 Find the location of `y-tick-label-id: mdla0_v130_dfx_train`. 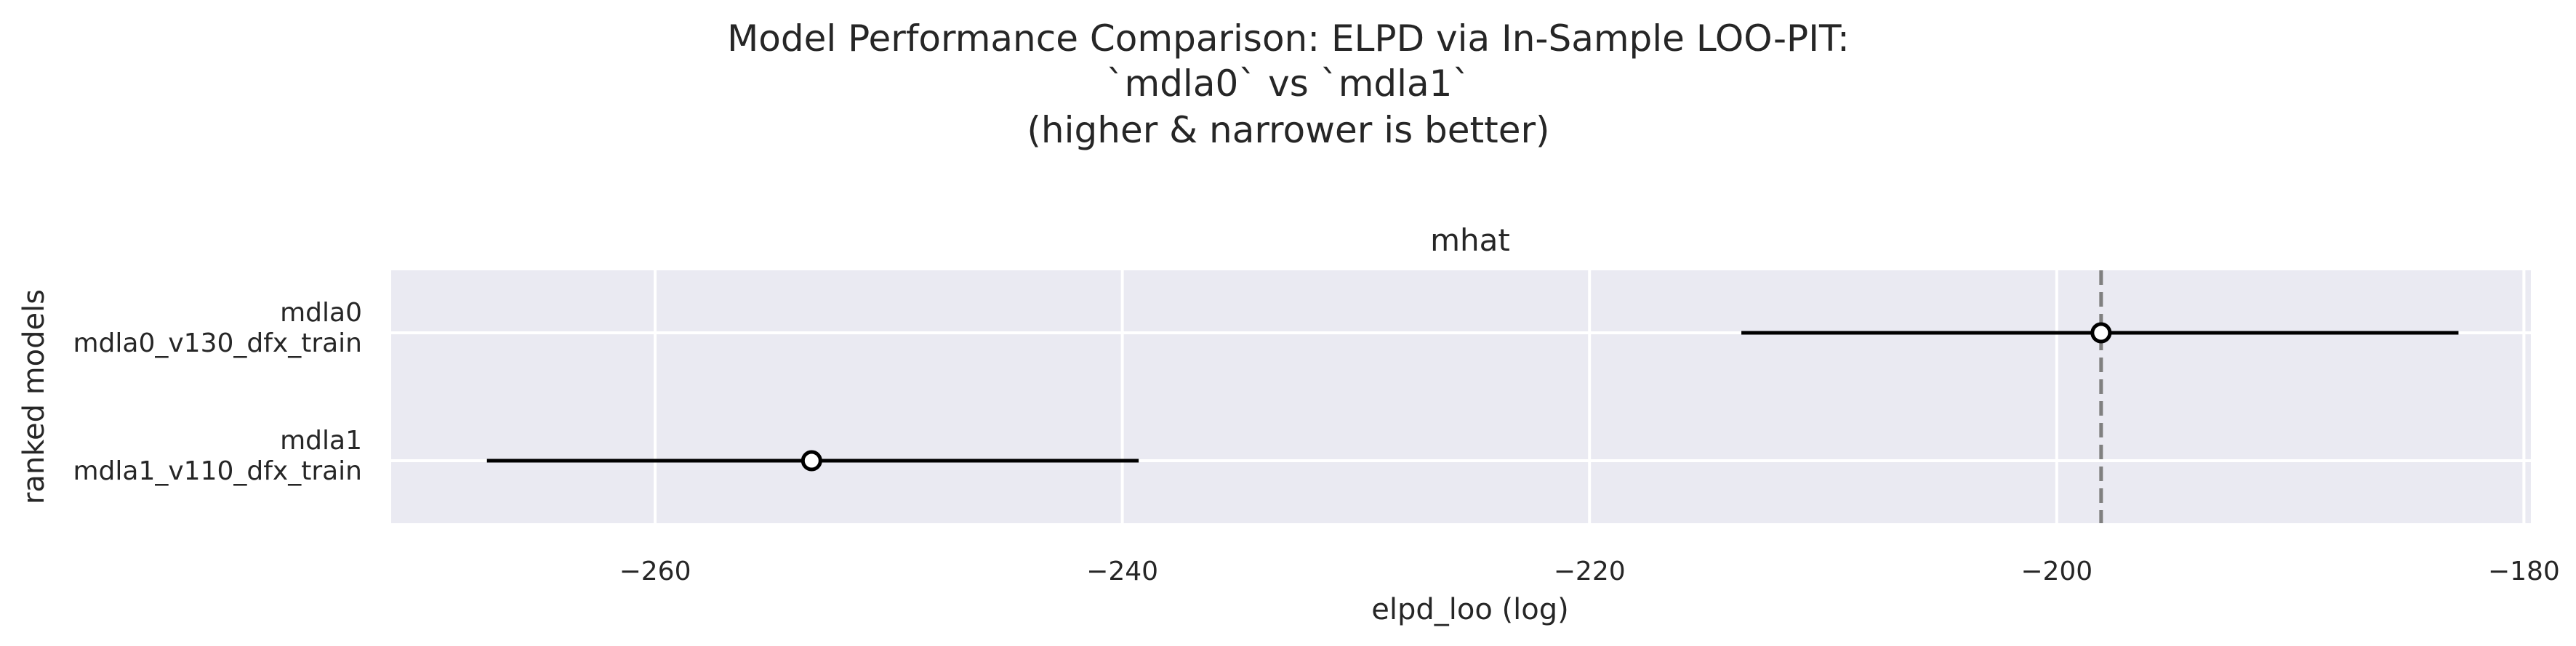

y-tick-label-id: mdla0_v130_dfx_train is located at coordinates (217, 343).